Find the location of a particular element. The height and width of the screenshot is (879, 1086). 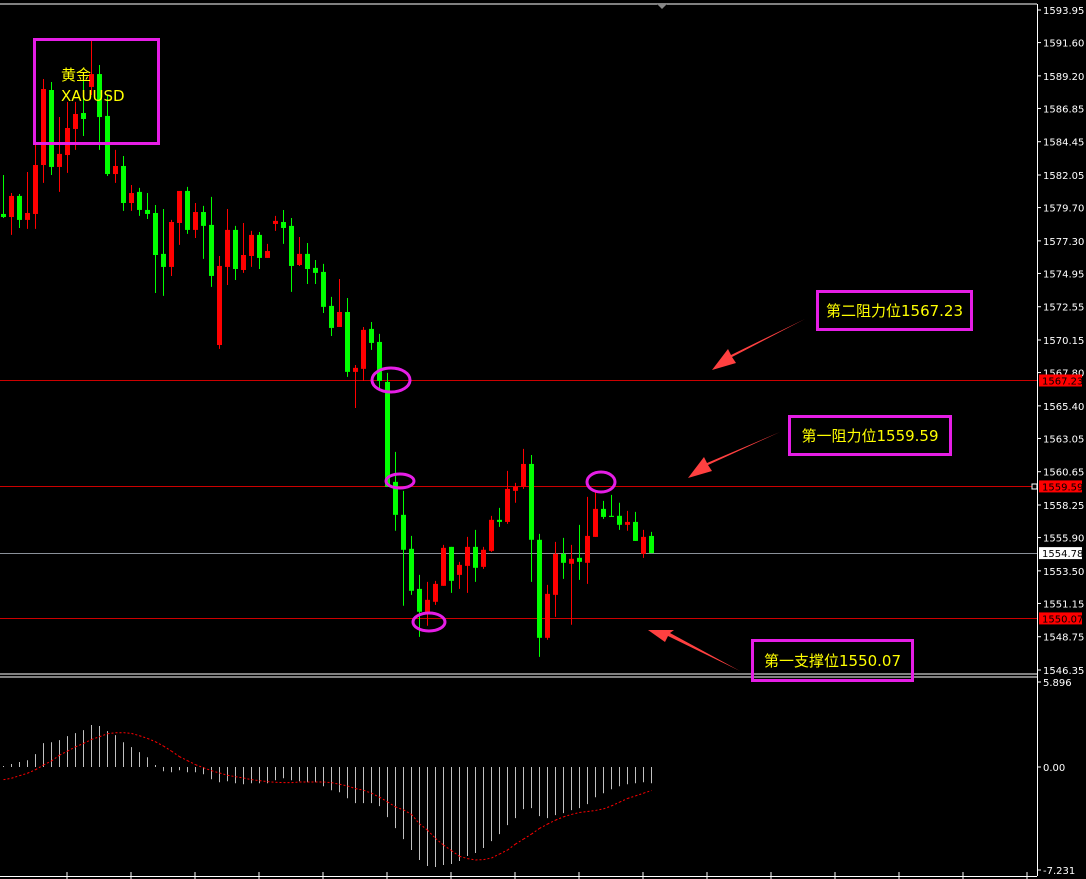

annotation-arrows is located at coordinates (726, 495).